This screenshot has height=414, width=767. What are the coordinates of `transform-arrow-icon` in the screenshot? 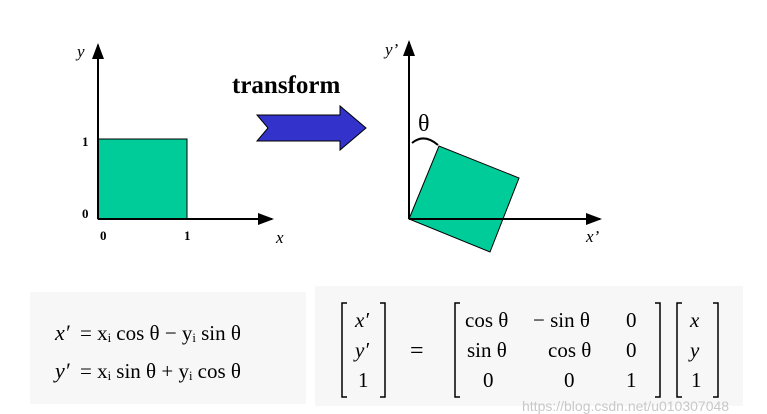 It's located at (311, 128).